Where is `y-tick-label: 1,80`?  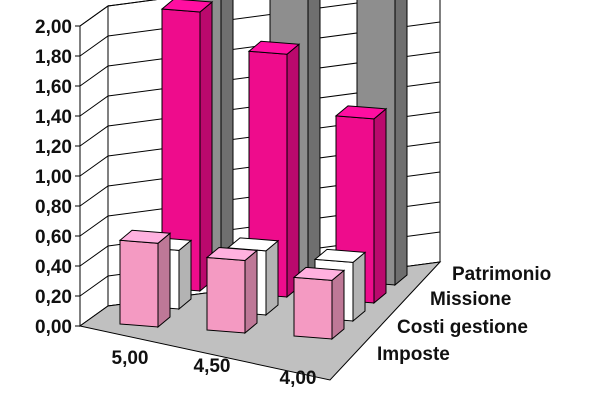
y-tick-label: 1,80 is located at coordinates (53, 57).